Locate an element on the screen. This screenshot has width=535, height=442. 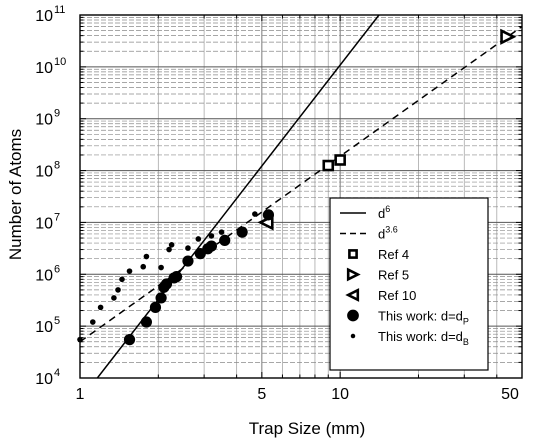
x-axis-label: Trap Size (mm) is located at coordinates (307, 428).